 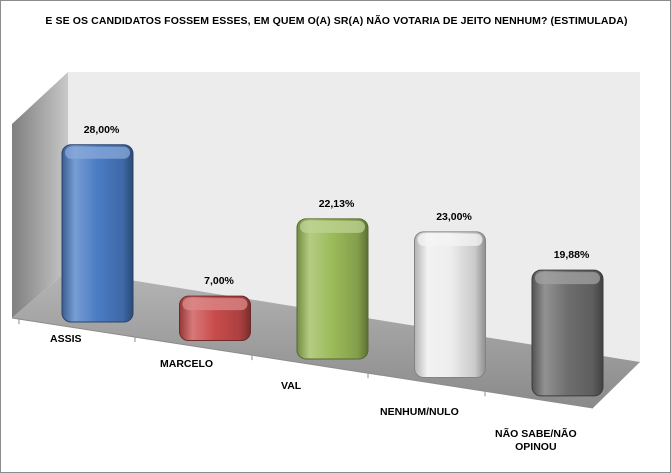 What do you see at coordinates (291, 386) in the screenshot?
I see `x-tick-label-3: VAL` at bounding box center [291, 386].